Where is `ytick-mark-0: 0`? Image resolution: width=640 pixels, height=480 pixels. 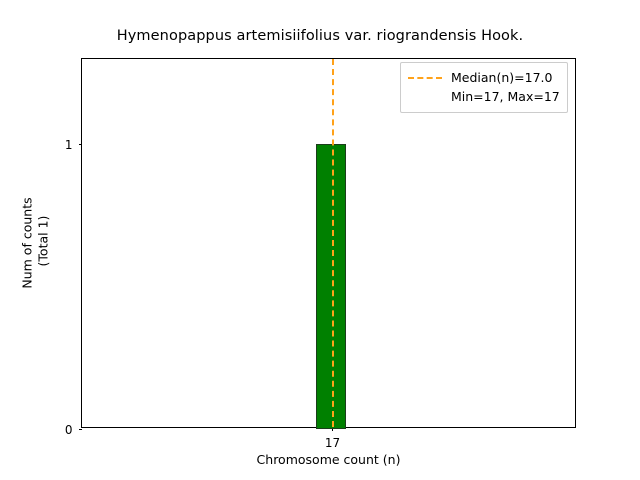 ytick-mark-0: 0 is located at coordinates (73, 430).